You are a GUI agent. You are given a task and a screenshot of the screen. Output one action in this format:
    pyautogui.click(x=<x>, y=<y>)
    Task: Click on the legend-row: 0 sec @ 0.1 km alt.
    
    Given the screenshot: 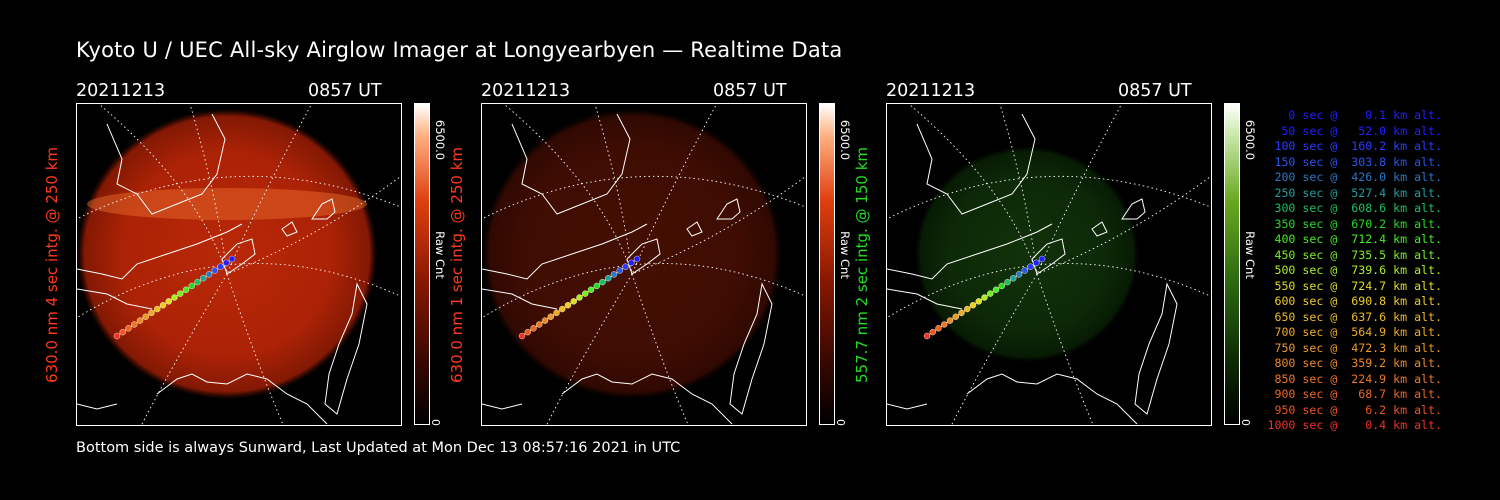 What is the action you would take?
    pyautogui.click(x=1354, y=115)
    